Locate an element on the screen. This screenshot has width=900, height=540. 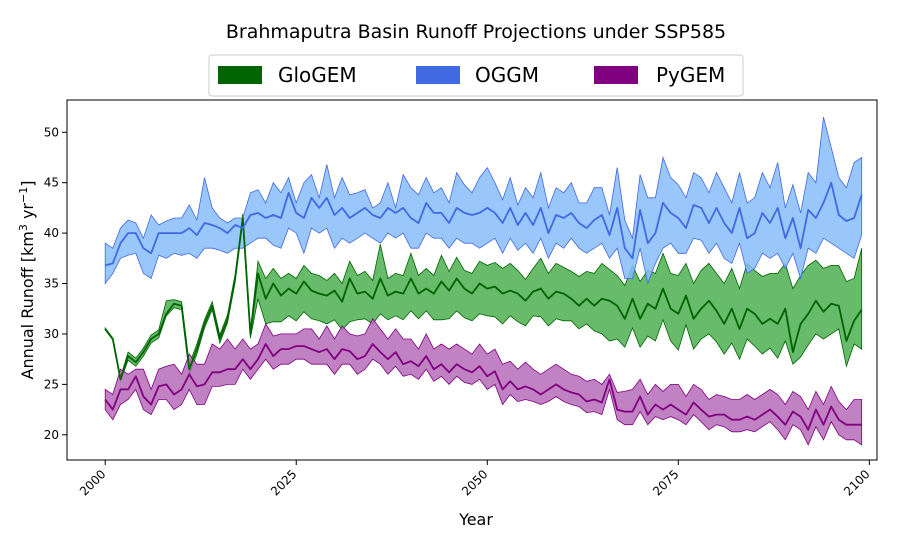
x-axis-label: Year is located at coordinates (475, 519).